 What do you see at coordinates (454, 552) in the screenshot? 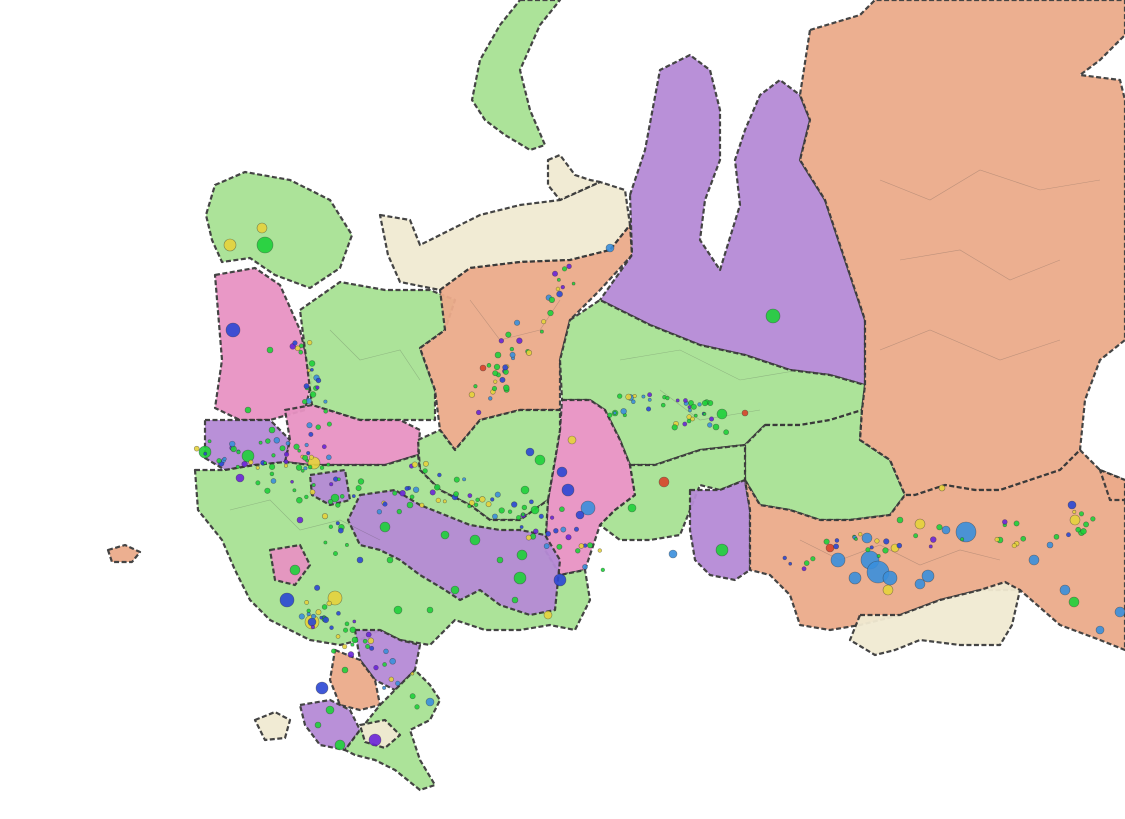
I see `region-volga-cluster` at bounding box center [454, 552].